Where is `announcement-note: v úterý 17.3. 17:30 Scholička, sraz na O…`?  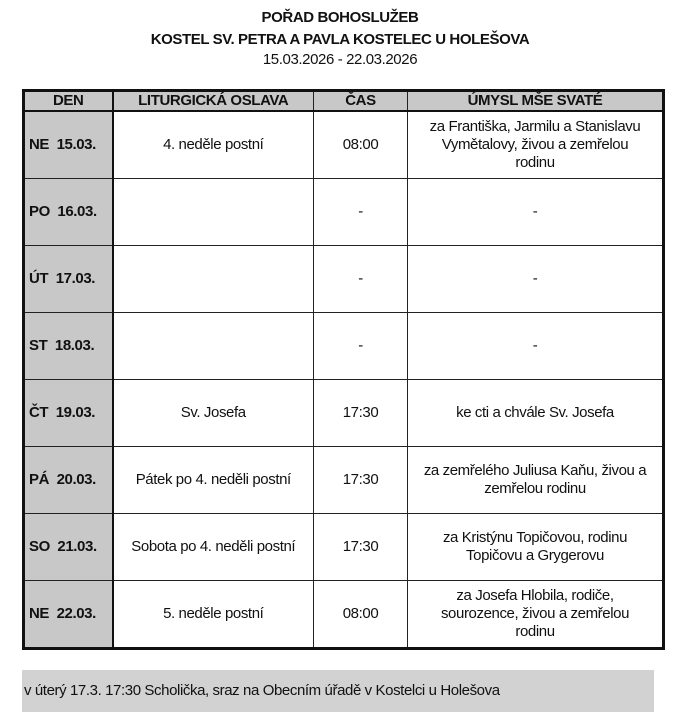 announcement-note: v úterý 17.3. 17:30 Scholička, sraz na O… is located at coordinates (338, 691).